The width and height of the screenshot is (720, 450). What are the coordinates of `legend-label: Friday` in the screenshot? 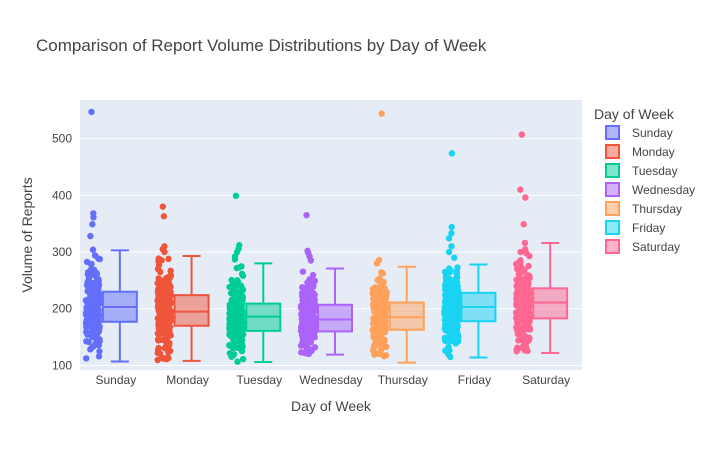 It's located at (648, 228).